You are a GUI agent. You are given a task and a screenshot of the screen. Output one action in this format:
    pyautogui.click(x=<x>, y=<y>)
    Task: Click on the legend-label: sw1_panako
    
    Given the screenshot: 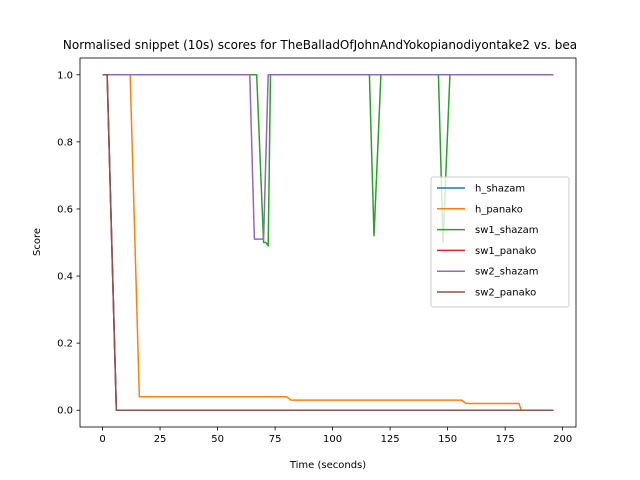 What is the action you would take?
    pyautogui.click(x=505, y=251)
    